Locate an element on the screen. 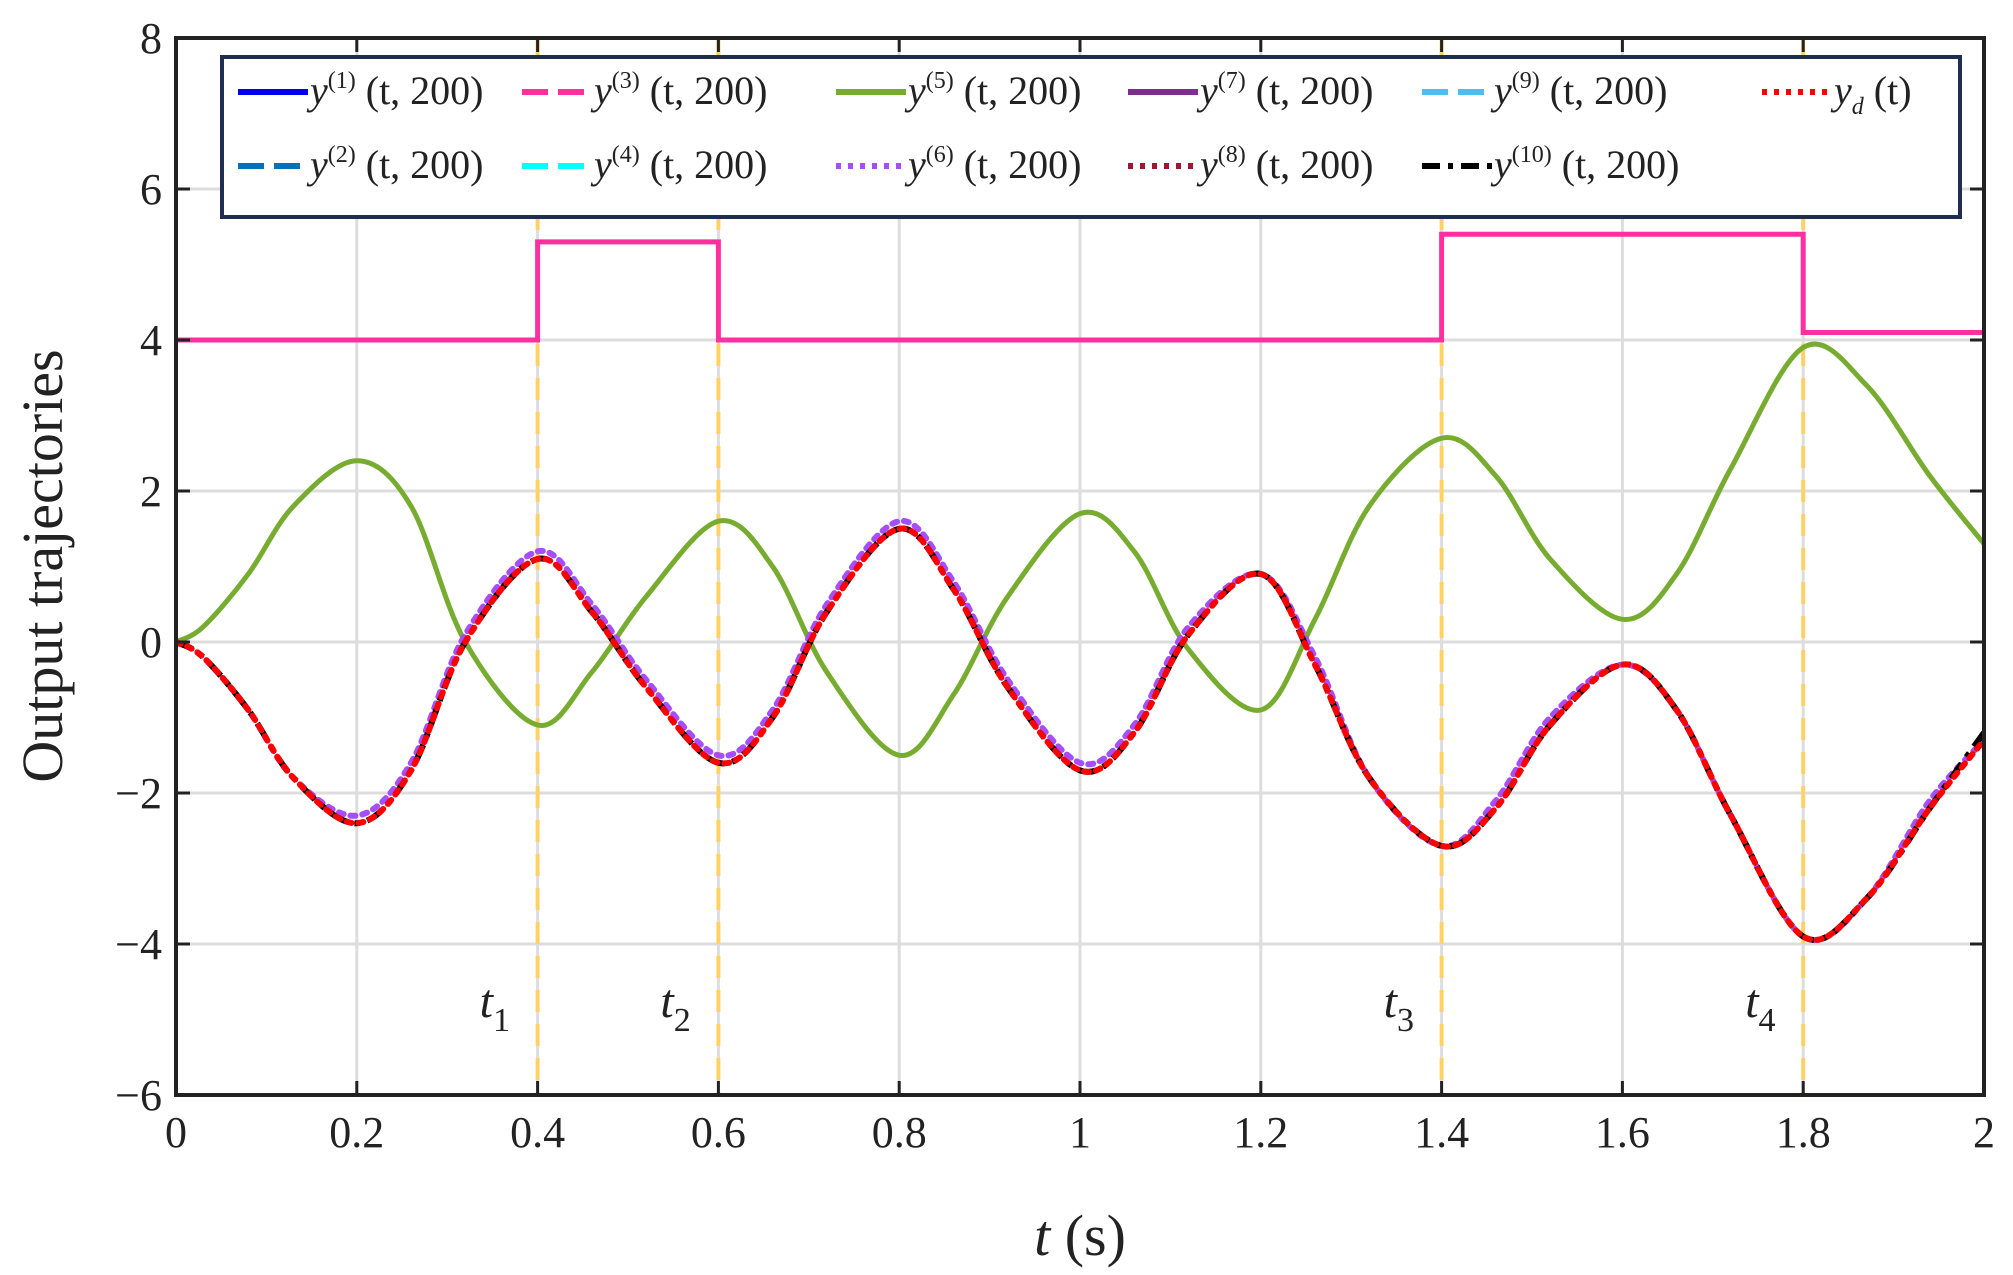  x-tick-label: 0.8 is located at coordinates (899, 1132).